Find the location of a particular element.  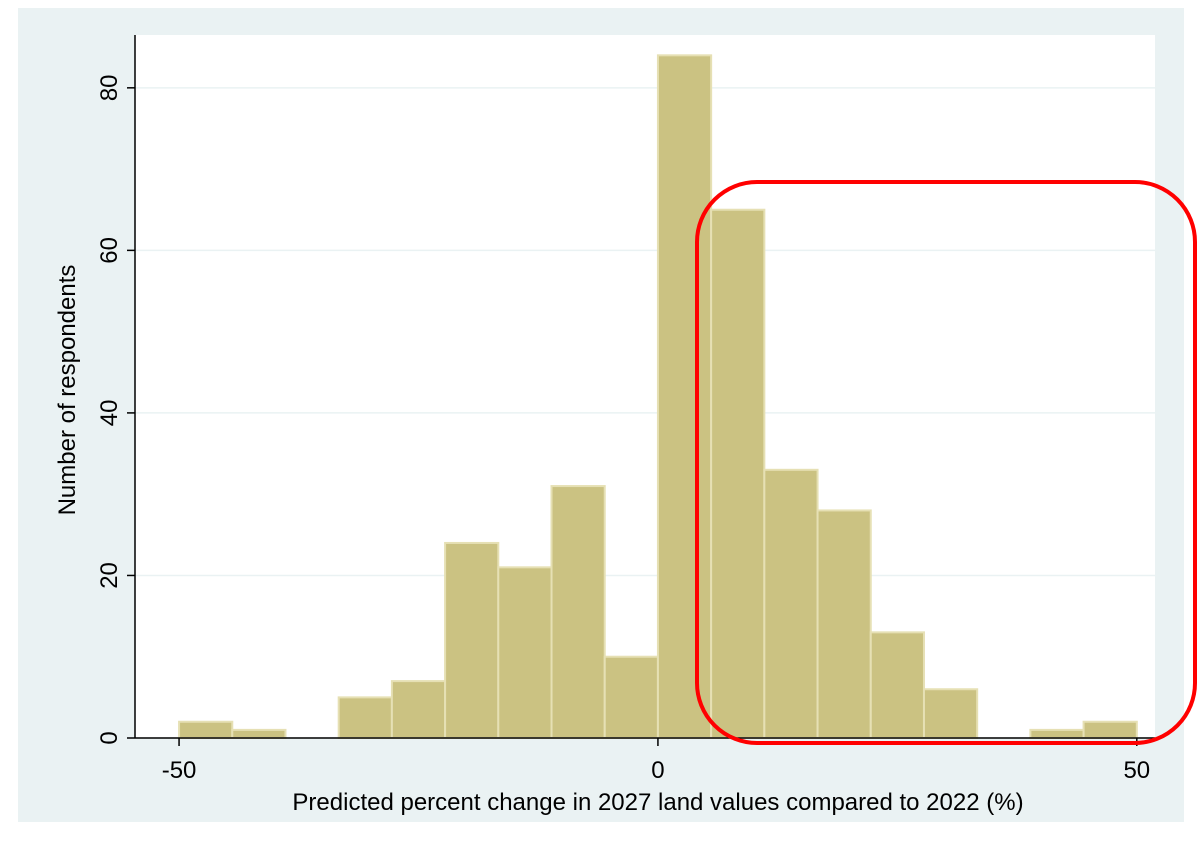

y-axis-label: Number of respondents is located at coordinates (67, 390).